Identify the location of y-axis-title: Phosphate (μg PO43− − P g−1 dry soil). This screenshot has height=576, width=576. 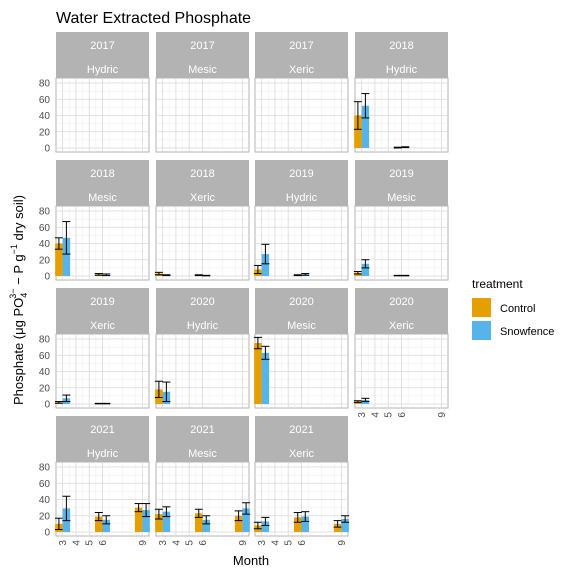
(18, 300).